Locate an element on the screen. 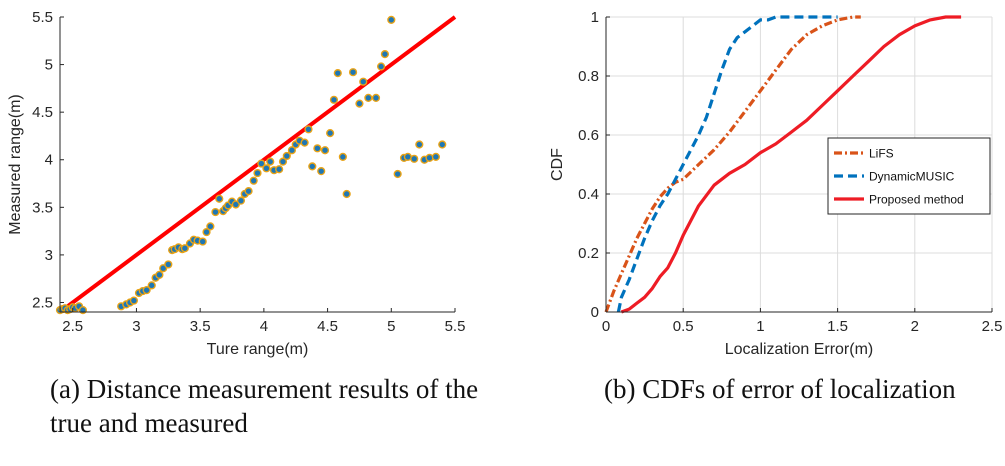  x-axis-label: Localization Error(m) is located at coordinates (799, 349).